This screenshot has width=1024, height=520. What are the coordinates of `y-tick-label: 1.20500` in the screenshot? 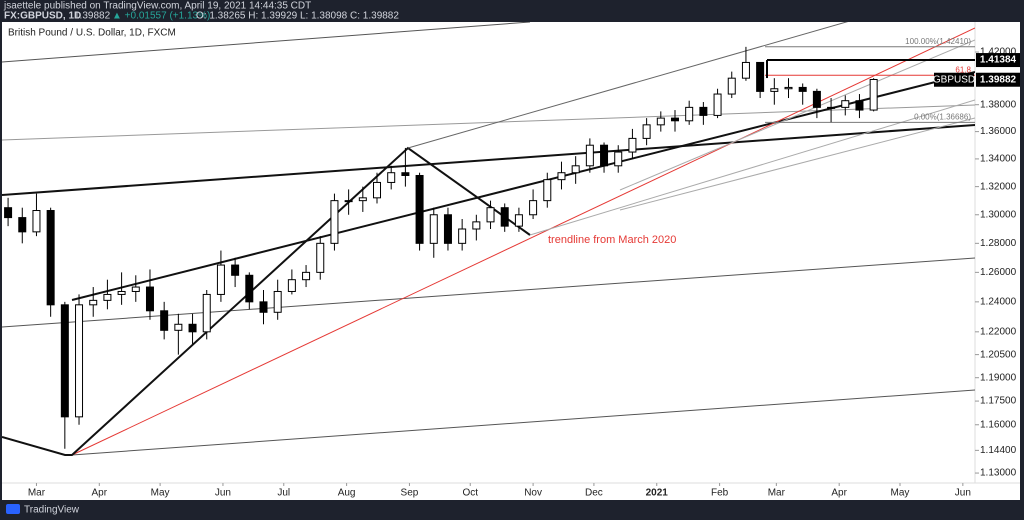 It's located at (998, 354).